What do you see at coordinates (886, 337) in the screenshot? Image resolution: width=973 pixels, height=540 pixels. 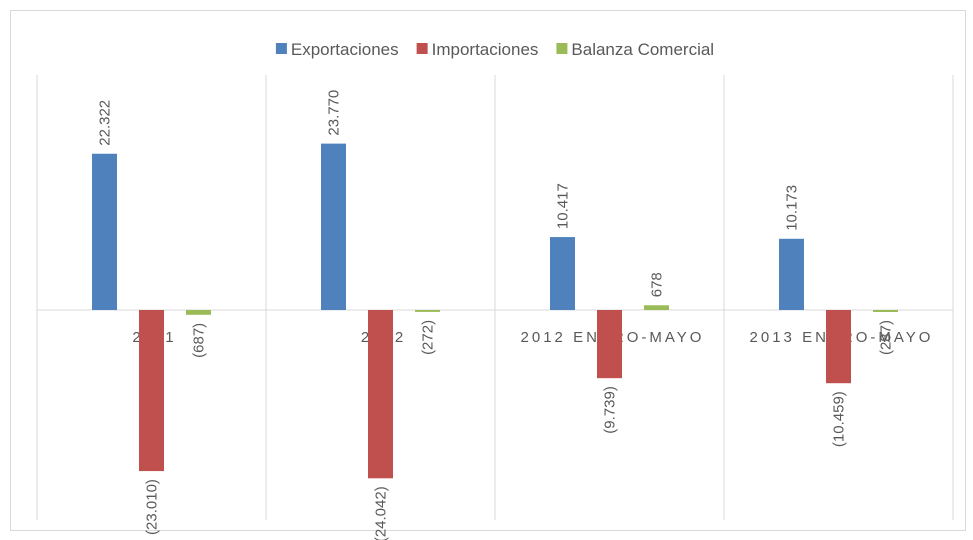 I see `data-label: (287)` at bounding box center [886, 337].